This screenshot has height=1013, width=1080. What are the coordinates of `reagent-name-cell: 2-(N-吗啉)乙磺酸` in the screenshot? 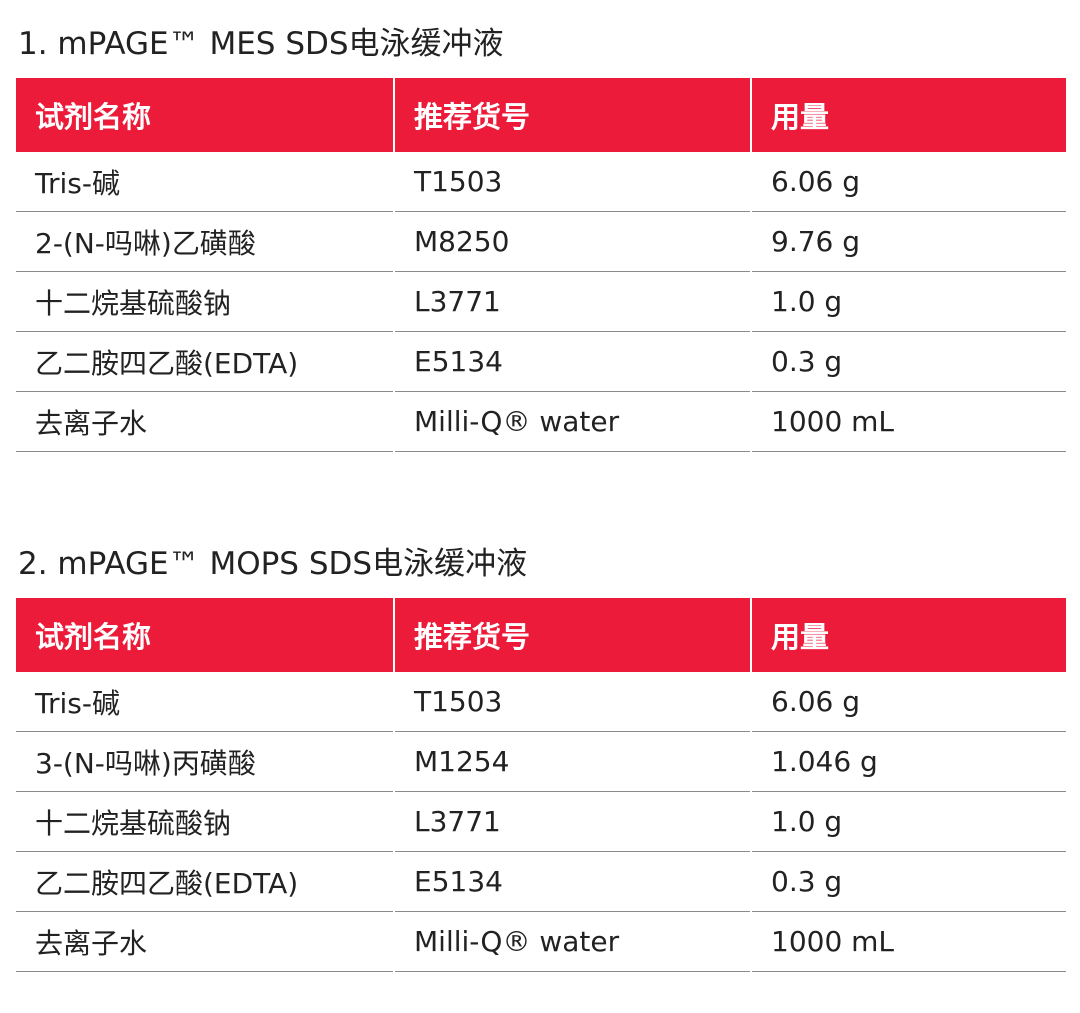 It's located at (205, 241).